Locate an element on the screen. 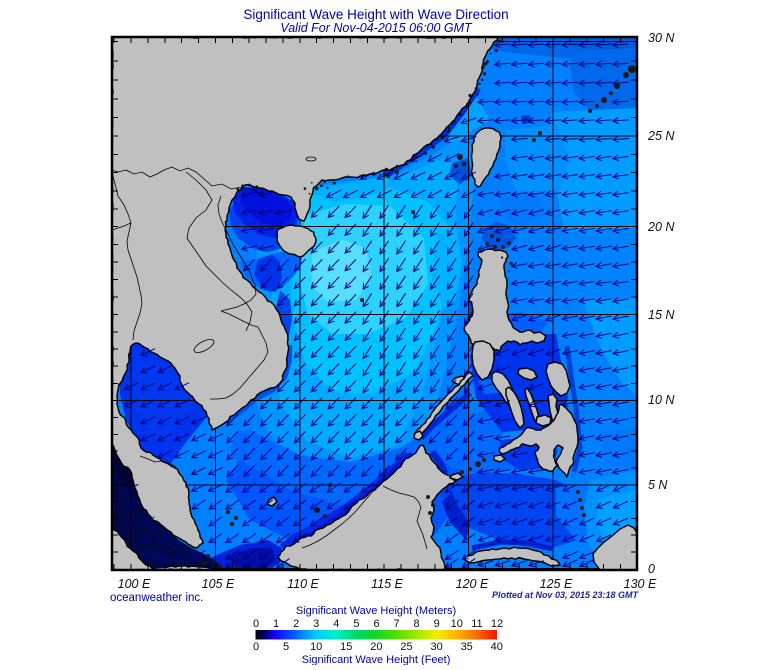 The height and width of the screenshot is (670, 775). svg-text: 6 is located at coordinates (376, 624).